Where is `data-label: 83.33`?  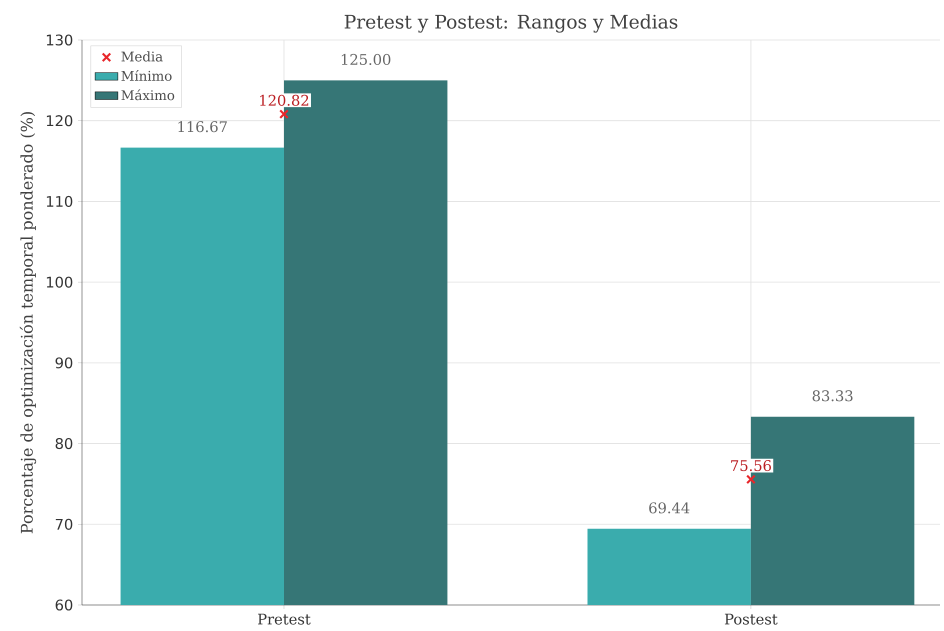 data-label: 83.33 is located at coordinates (832, 396).